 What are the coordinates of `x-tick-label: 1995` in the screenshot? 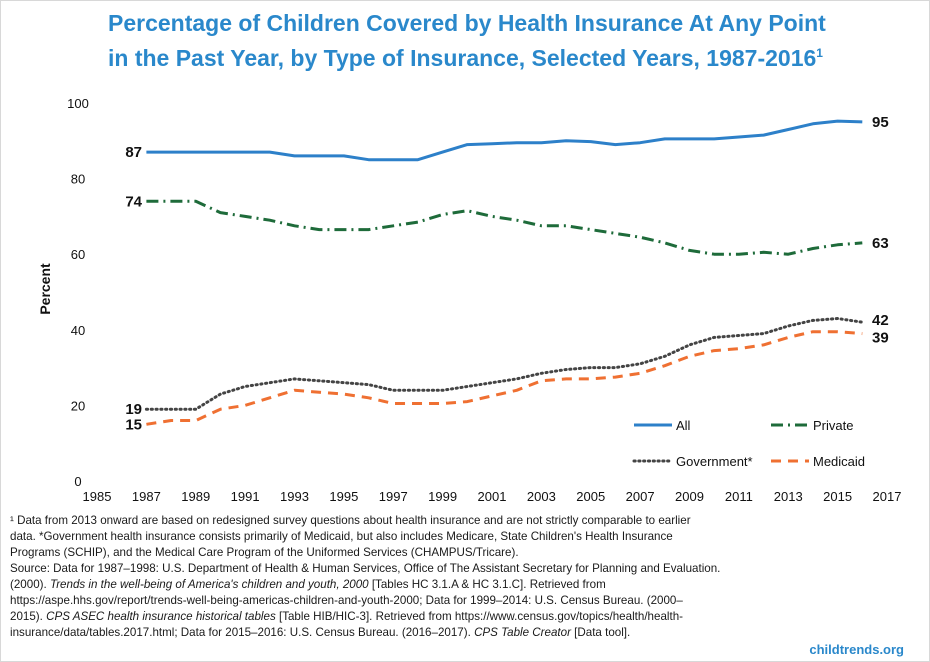 It's located at (343, 496).